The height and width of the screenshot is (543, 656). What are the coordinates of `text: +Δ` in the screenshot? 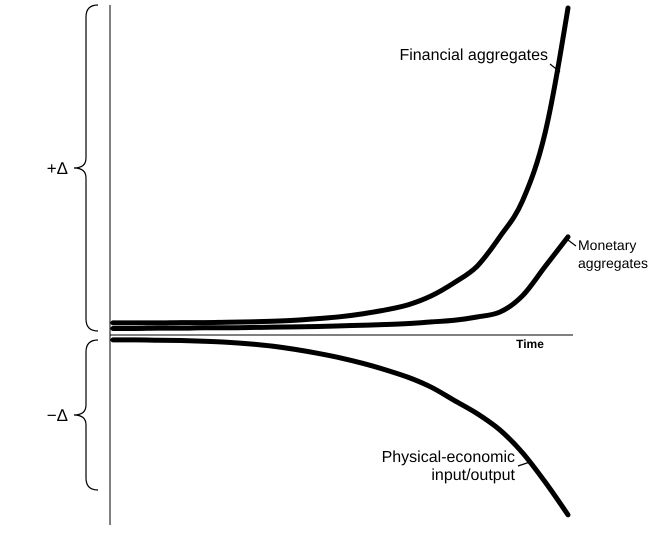 It's located at (57, 168).